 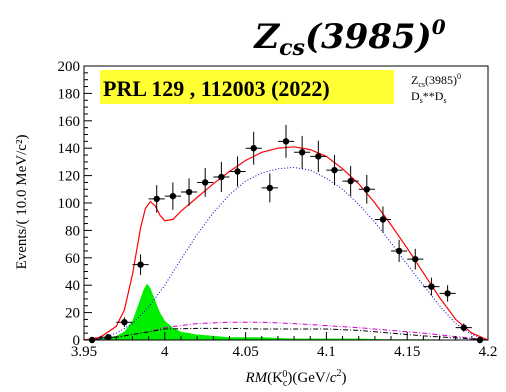 I want to click on y-axis-label: Events/( 10.0 MeV/c²), so click(x=22, y=202).